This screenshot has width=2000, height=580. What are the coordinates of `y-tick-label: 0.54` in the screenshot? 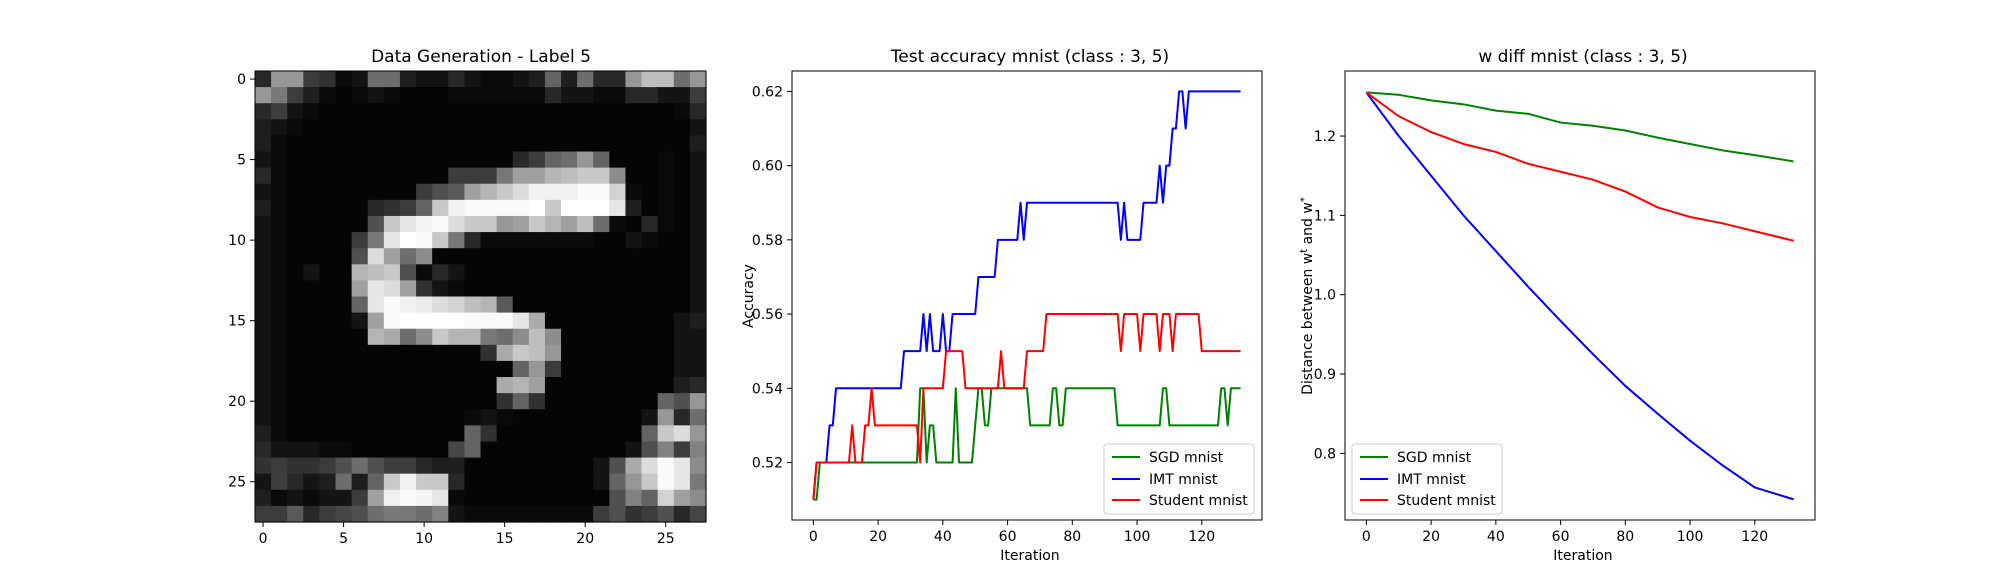 It's located at (767, 389).